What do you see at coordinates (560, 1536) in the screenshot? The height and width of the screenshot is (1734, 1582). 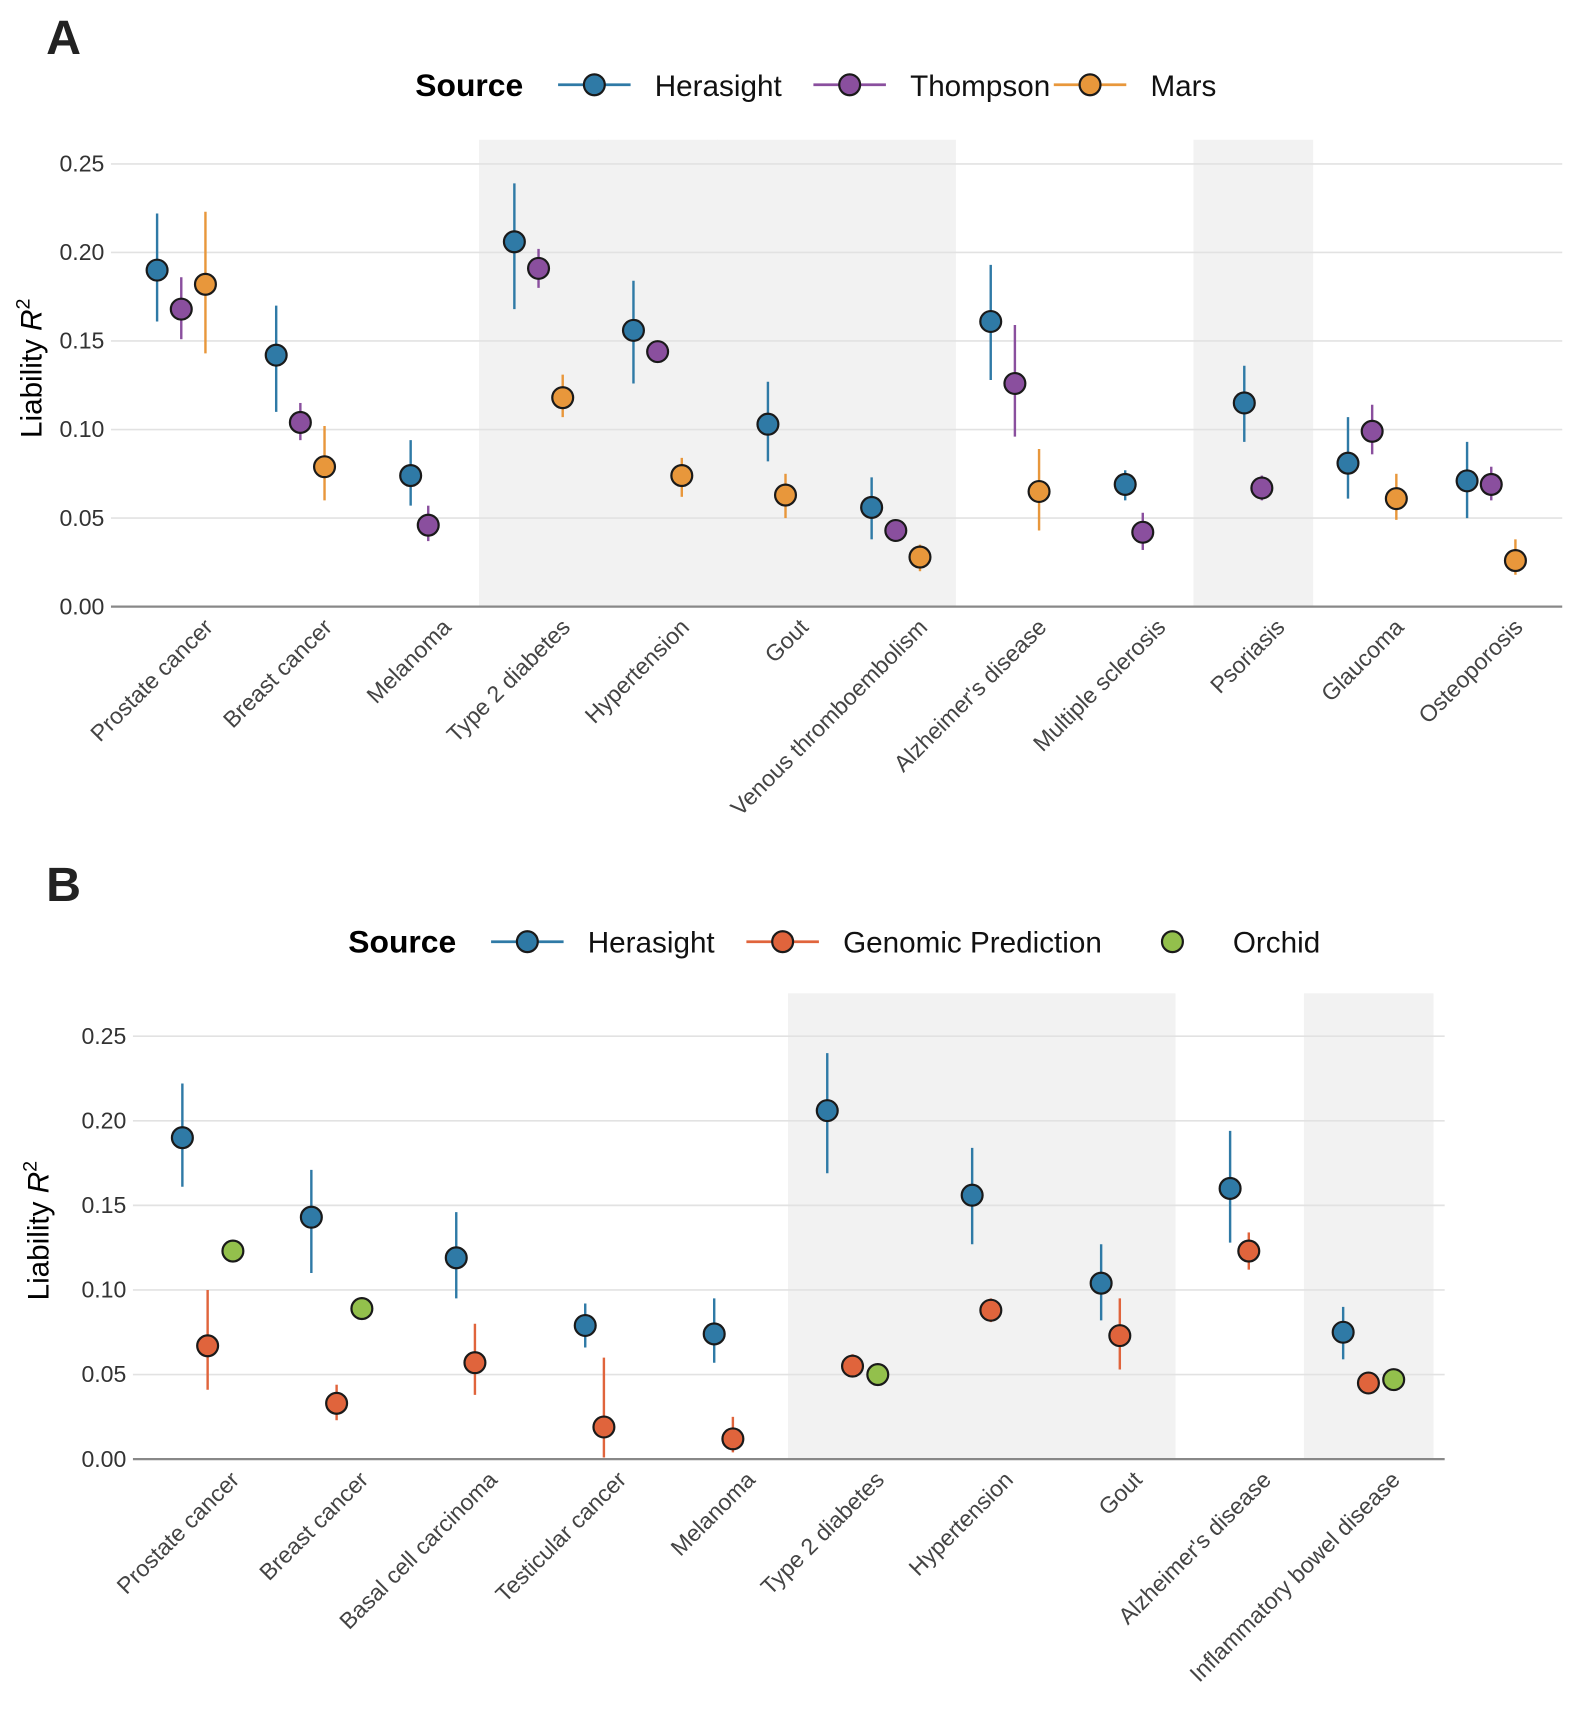 I see `x-tick-label: Testicular cancer` at bounding box center [560, 1536].